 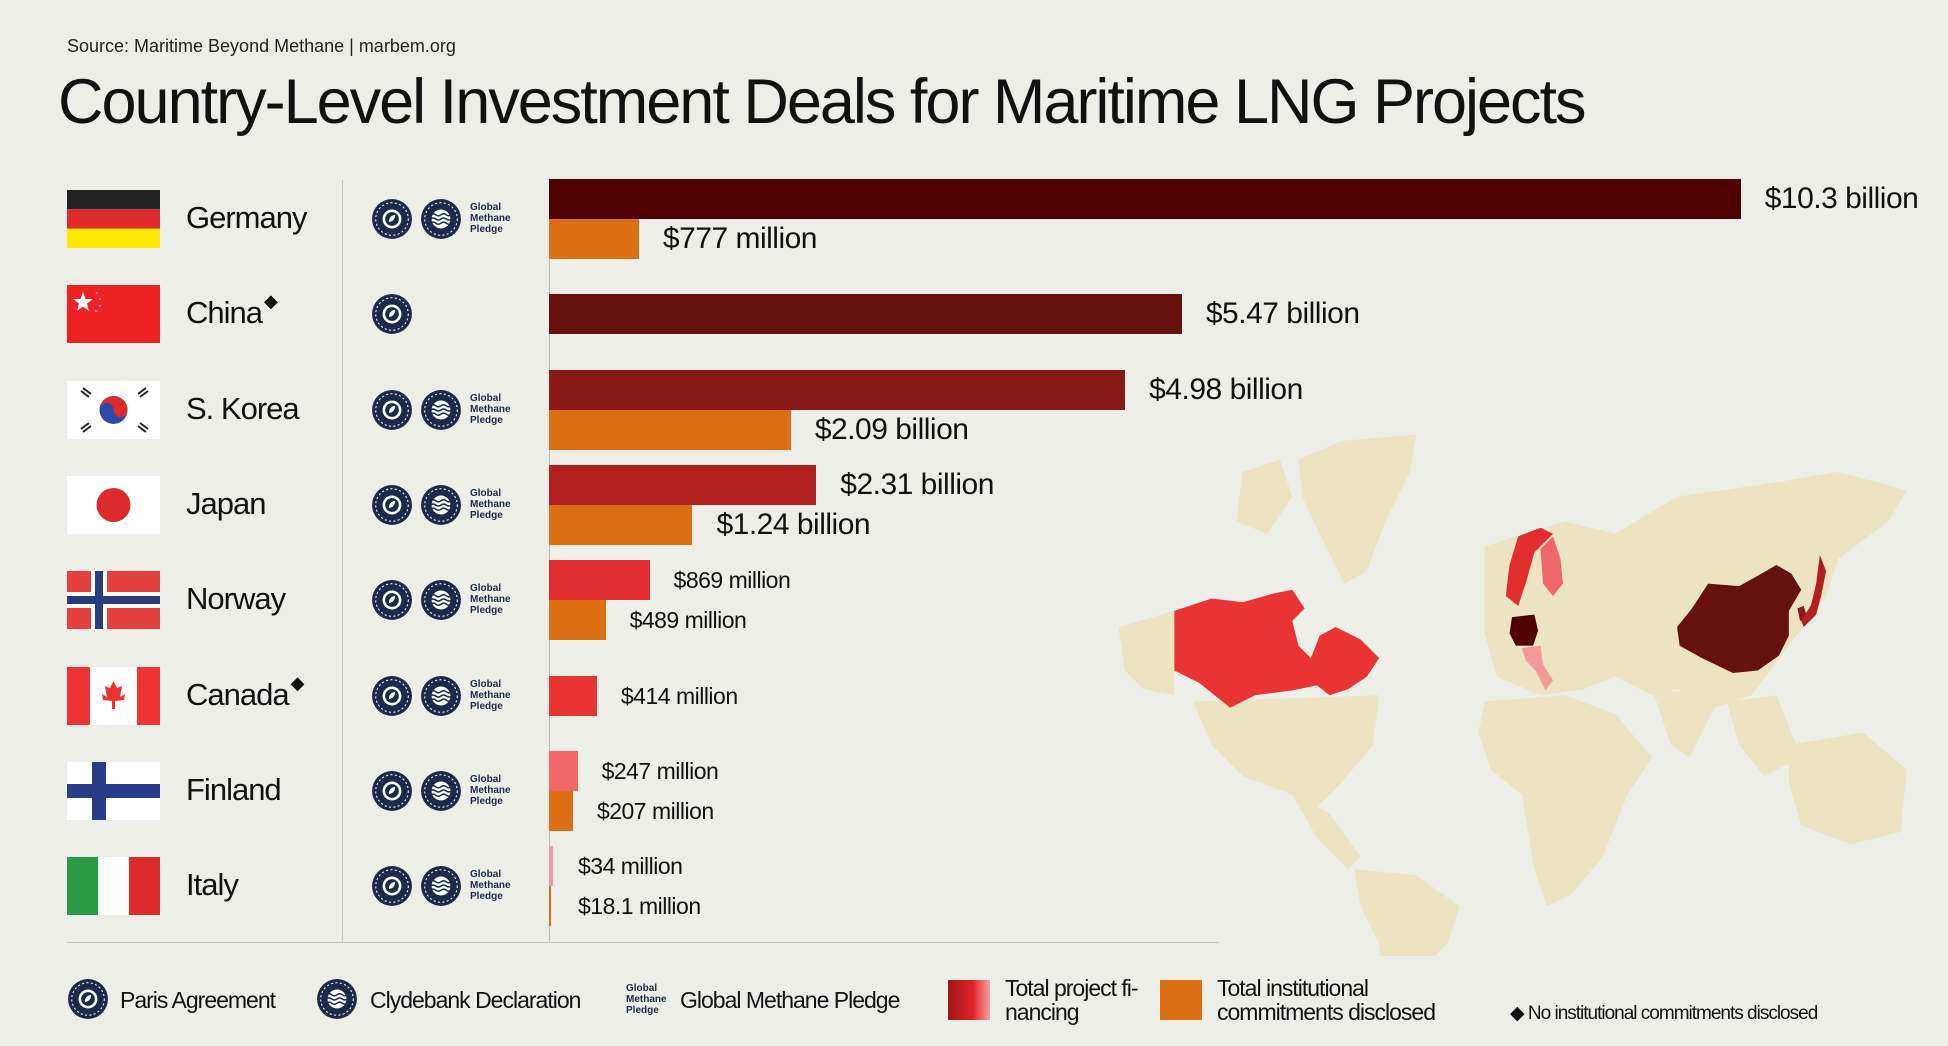 I want to click on legend-paris-label: Paris Agreement, so click(x=198, y=1000).